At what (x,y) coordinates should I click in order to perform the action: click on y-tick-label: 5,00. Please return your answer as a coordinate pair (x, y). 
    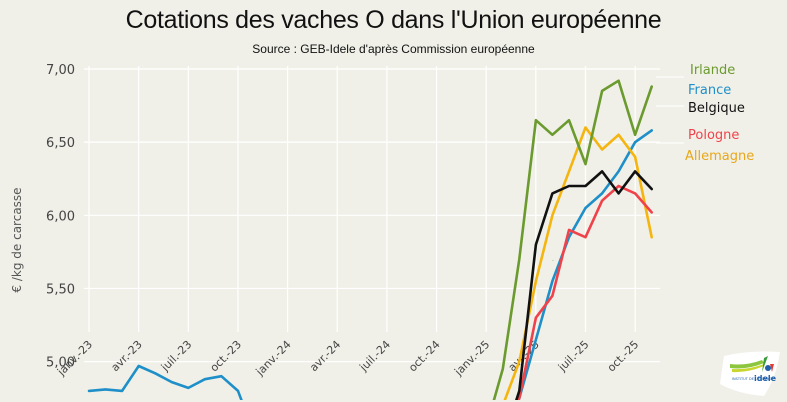
    Looking at the image, I should click on (60, 363).